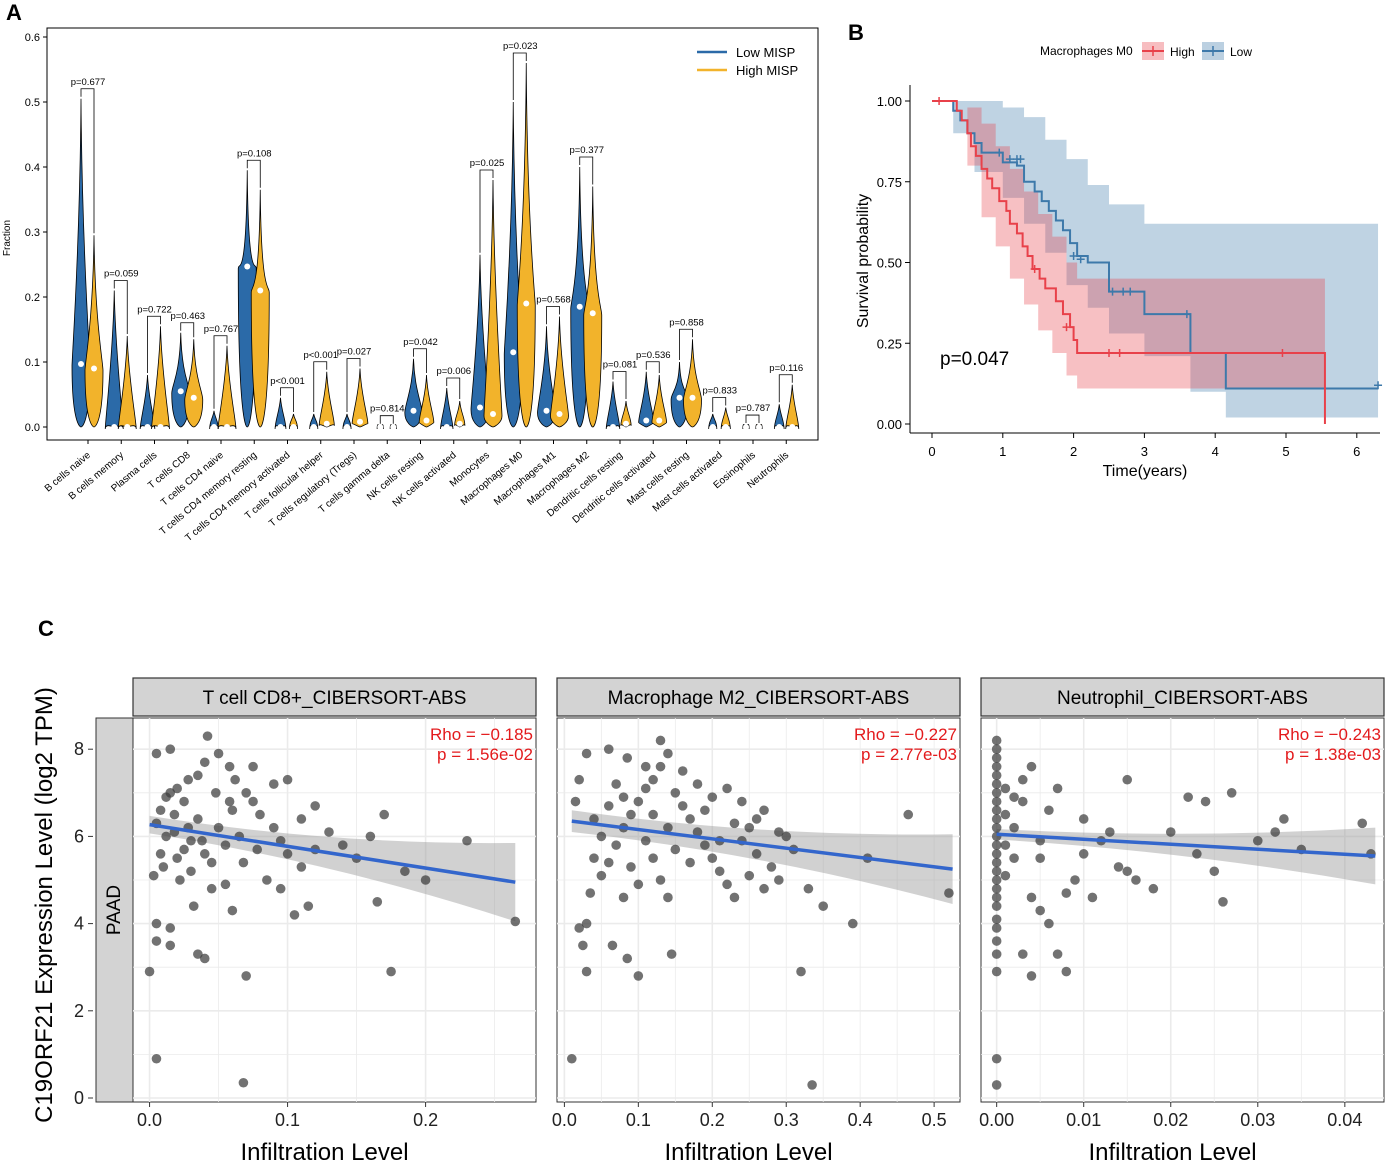 Image resolution: width=1385 pixels, height=1161 pixels. What do you see at coordinates (287, 381) in the screenshot?
I see `p-value-label: p<0.001` at bounding box center [287, 381].